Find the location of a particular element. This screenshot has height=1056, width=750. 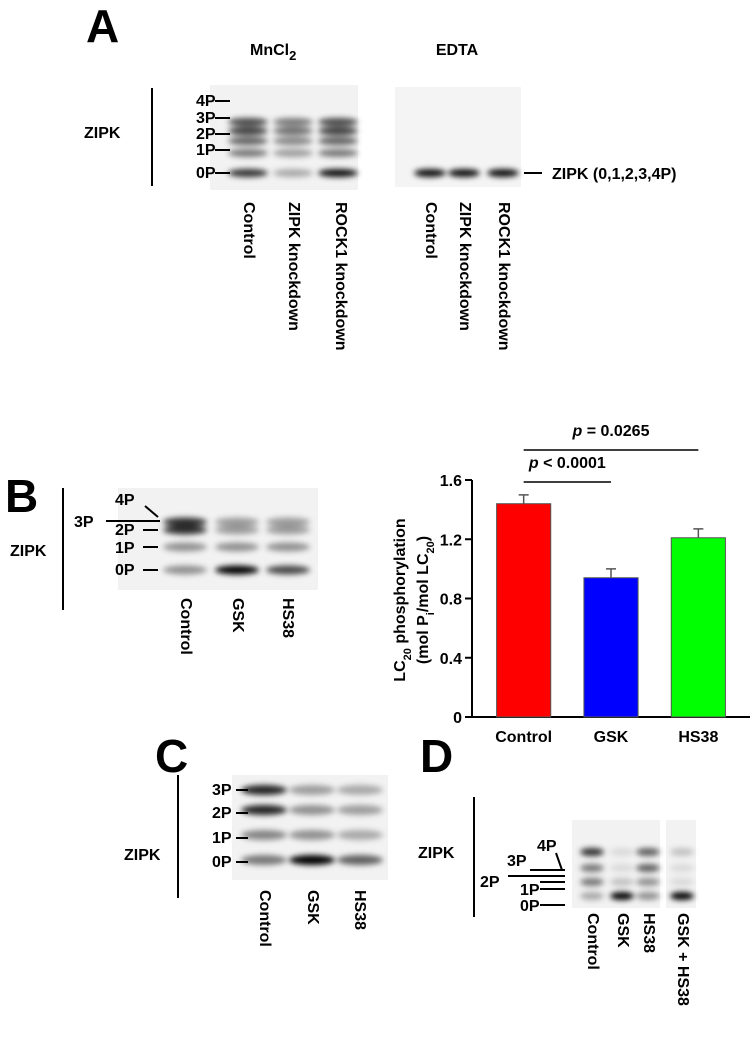

y-label-text: phosphorylation is located at coordinates (400, 583).